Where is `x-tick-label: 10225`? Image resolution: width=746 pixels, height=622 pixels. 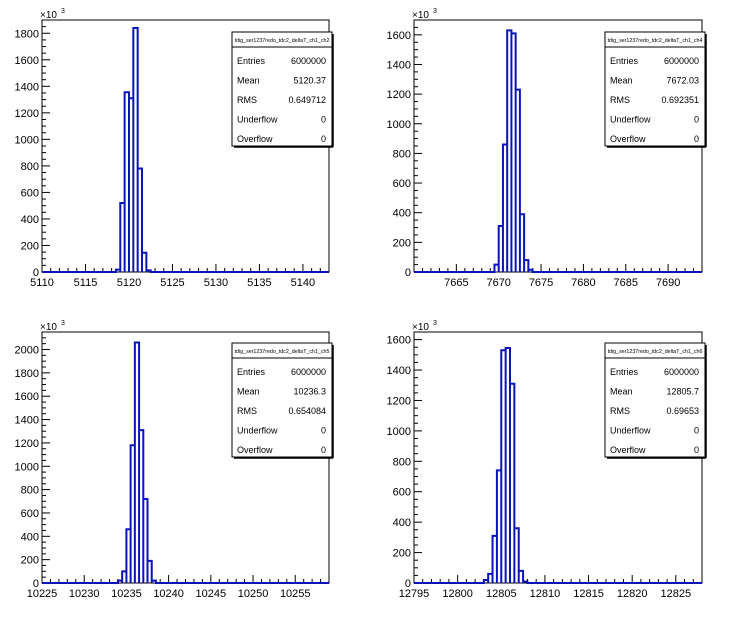
x-tick-label: 10225 is located at coordinates (42, 594).